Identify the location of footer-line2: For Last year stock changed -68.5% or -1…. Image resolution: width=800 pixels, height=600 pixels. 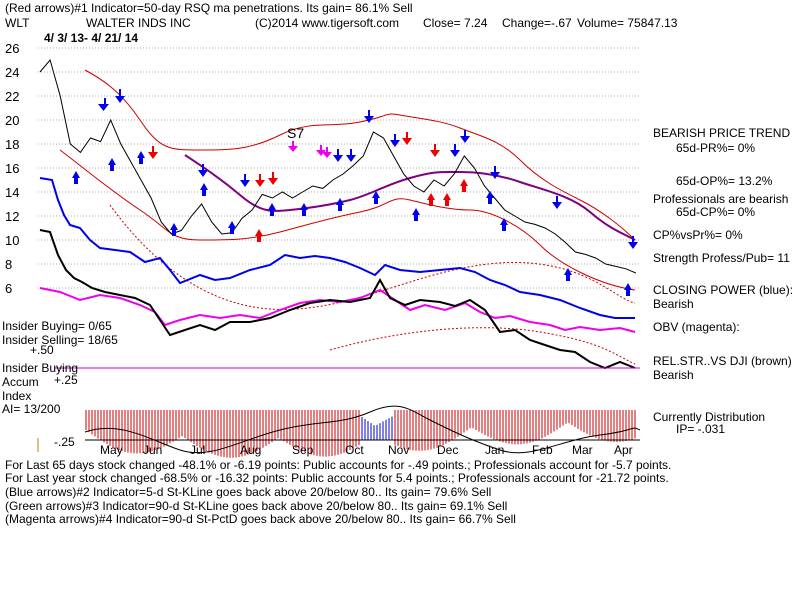
(337, 478).